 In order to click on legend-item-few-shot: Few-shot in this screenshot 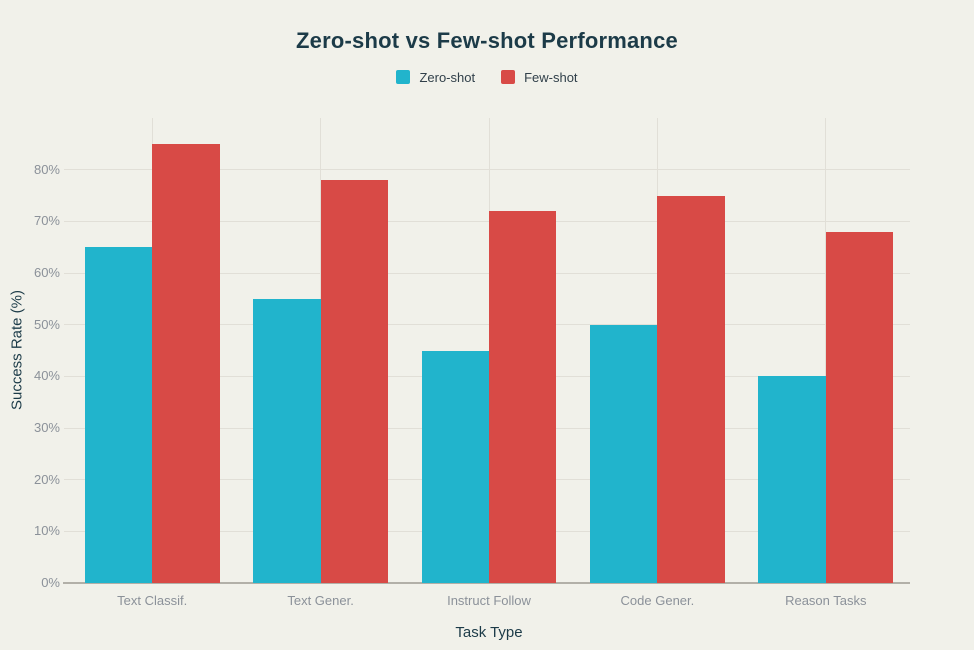, I will do `click(539, 77)`.